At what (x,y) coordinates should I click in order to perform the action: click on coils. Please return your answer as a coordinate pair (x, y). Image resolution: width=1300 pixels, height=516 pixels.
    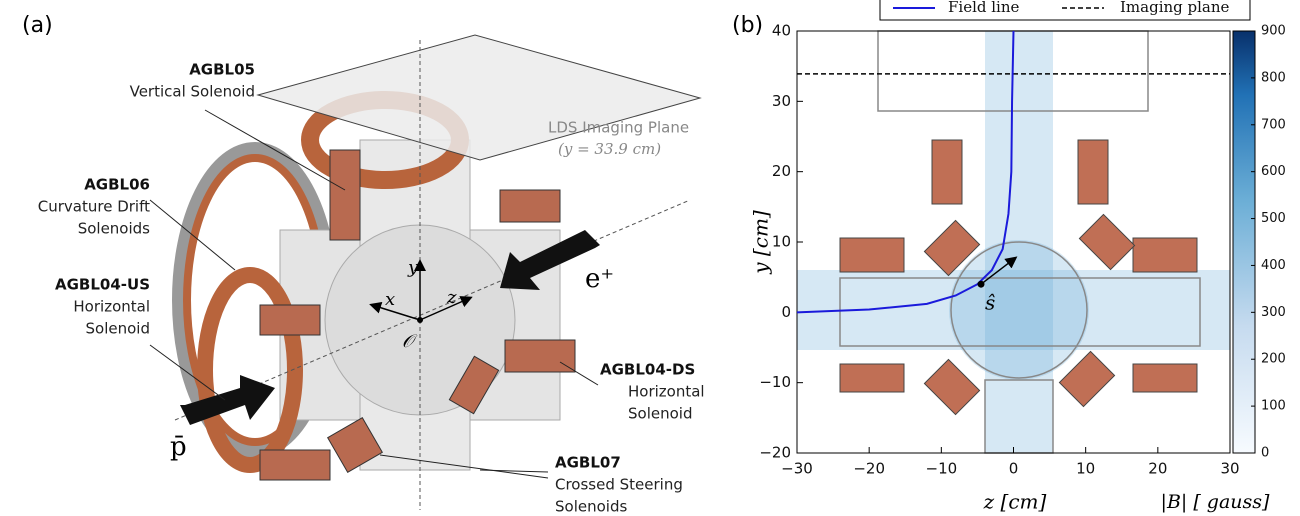
    Looking at the image, I should click on (1018, 277).